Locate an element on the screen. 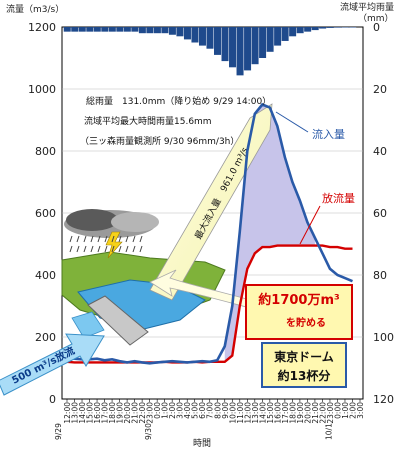  left-axis-title: 流量（m3/s） is located at coordinates (35, 9).